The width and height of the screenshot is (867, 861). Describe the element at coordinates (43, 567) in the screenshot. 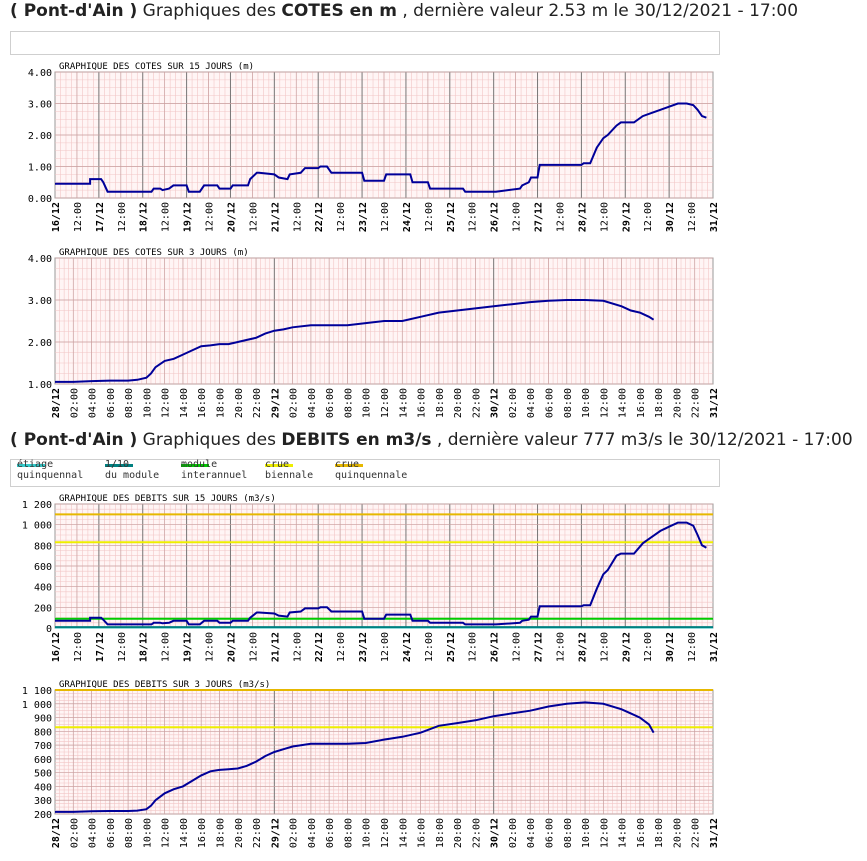

I see `y-tick-label: 600` at that location.